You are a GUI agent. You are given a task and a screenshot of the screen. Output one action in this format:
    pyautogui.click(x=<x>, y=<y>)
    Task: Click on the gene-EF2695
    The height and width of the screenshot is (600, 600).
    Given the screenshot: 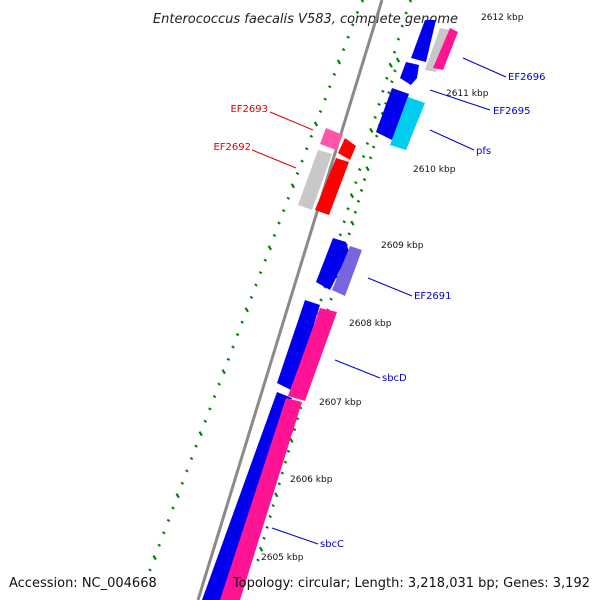 What is the action you would take?
    pyautogui.click(x=409, y=73)
    